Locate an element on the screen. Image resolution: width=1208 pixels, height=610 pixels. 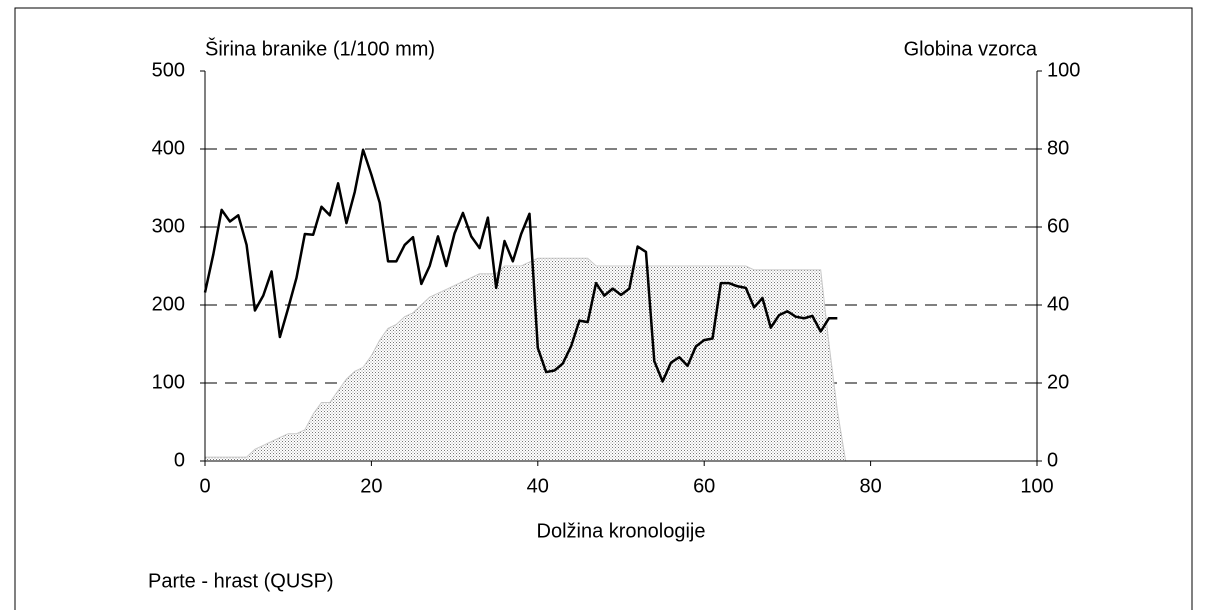
y2-tick-label: 100 is located at coordinates (1063, 70).